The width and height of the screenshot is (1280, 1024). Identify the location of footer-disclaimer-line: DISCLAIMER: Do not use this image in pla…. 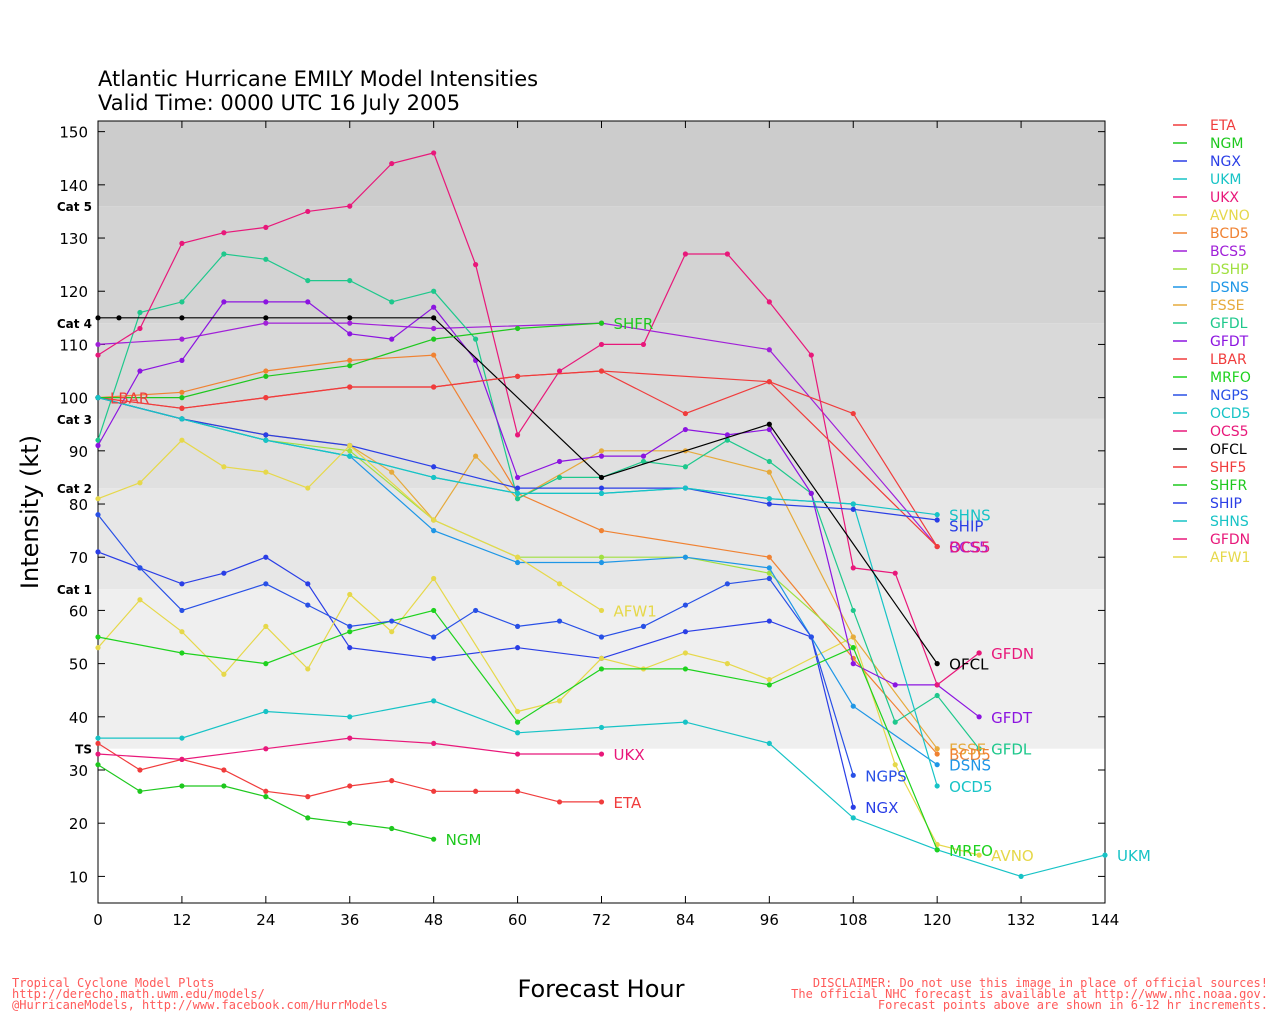
(1040, 983).